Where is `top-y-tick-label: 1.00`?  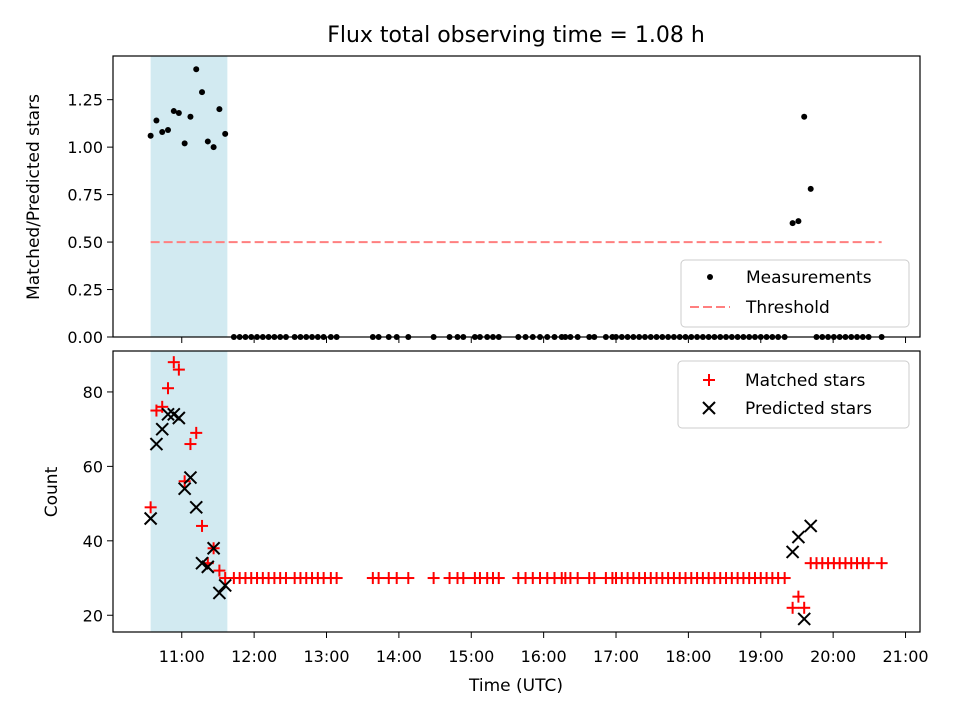
top-y-tick-label: 1.00 is located at coordinates (85, 147).